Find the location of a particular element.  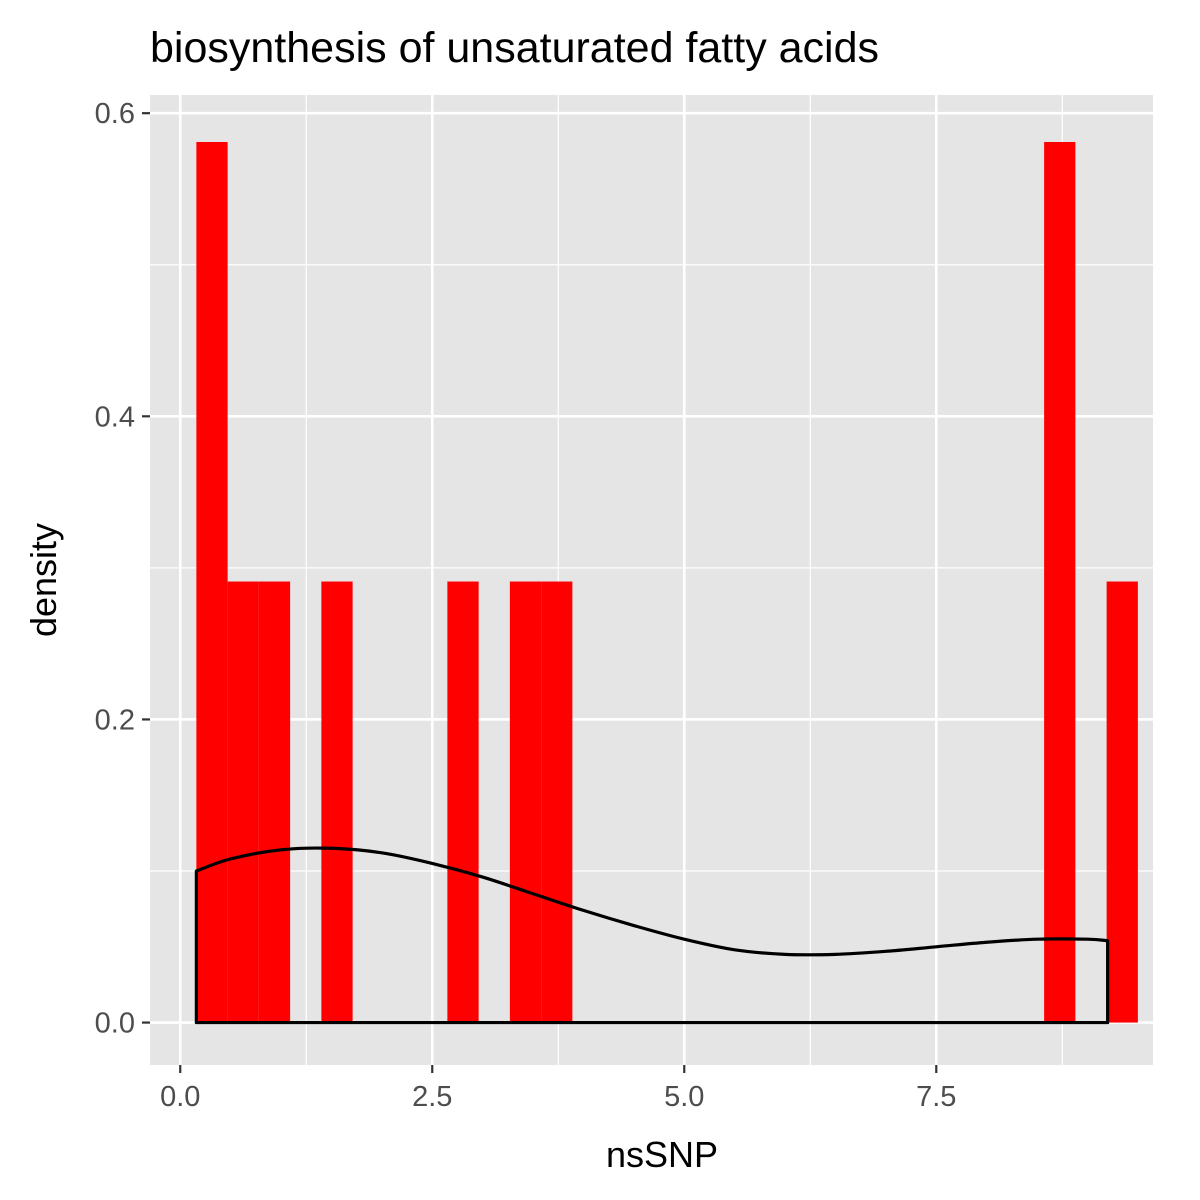

y-tick-label: 0.2 is located at coordinates (115, 720).